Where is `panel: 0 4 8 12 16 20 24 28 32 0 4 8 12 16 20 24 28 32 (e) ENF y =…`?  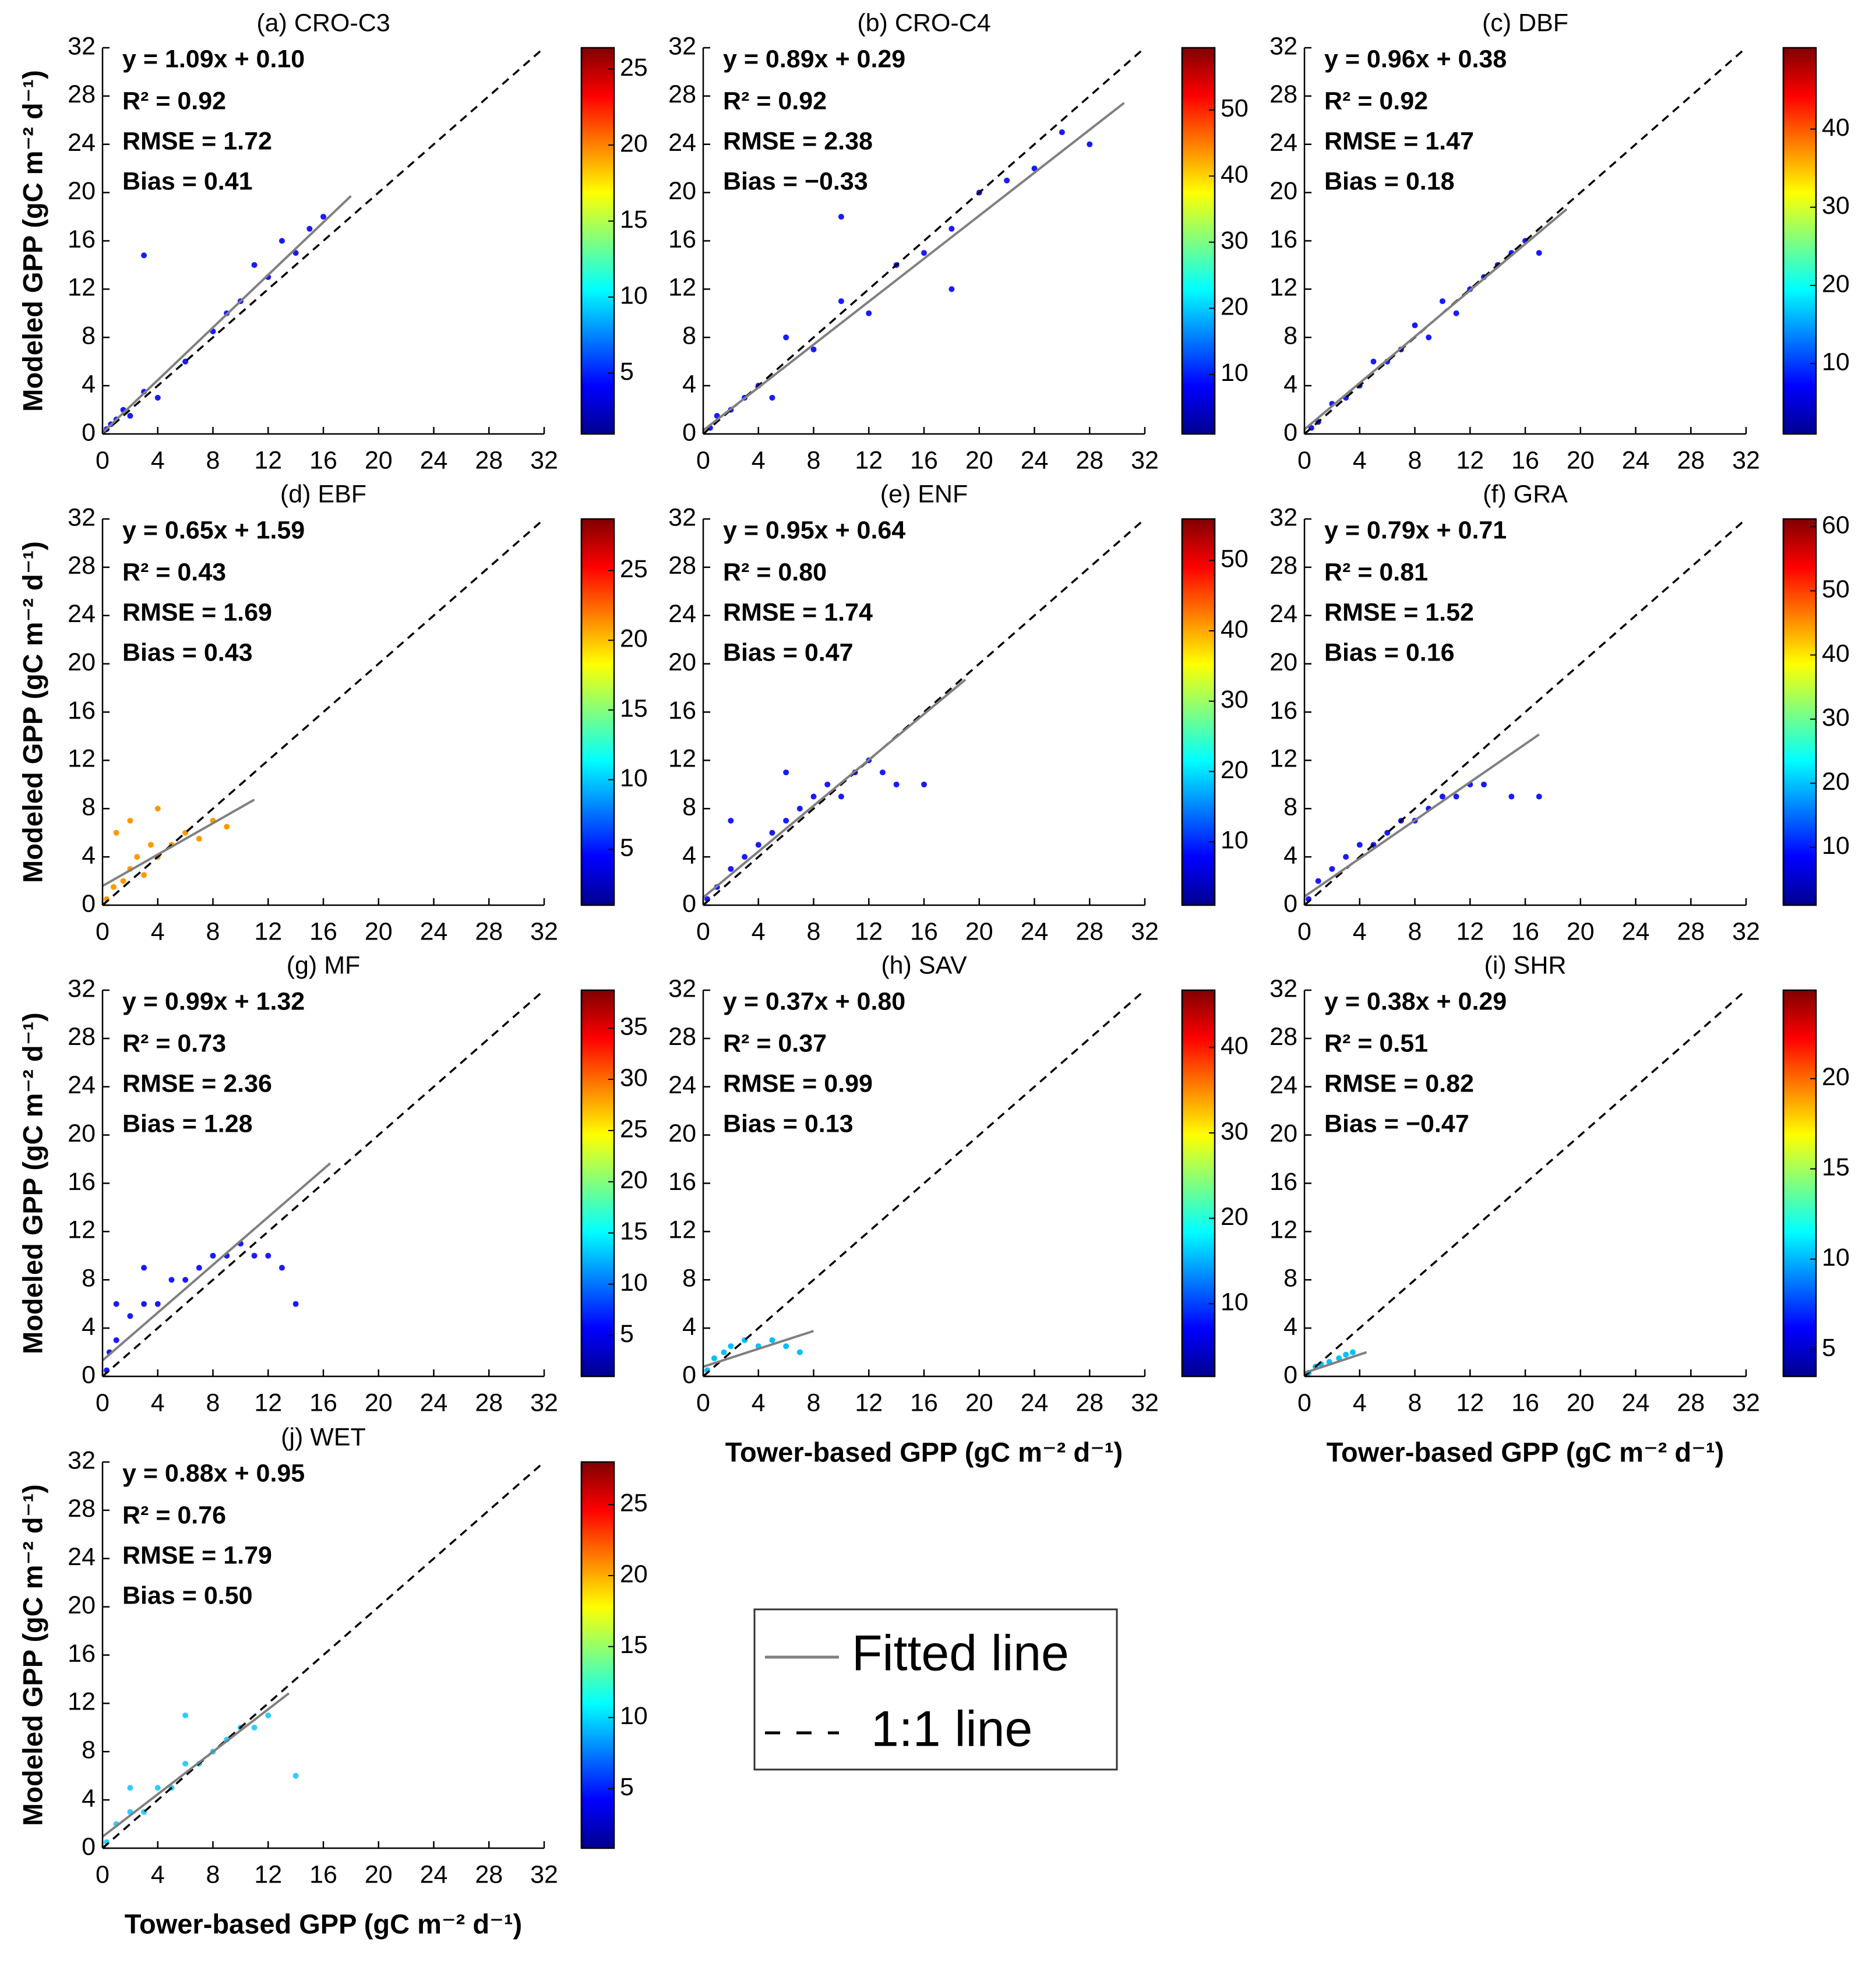 panel: 0 4 8 12 16 20 24 28 32 0 4 8 12 16 20 24 28 32 (e) ENF y =… is located at coordinates (958, 712).